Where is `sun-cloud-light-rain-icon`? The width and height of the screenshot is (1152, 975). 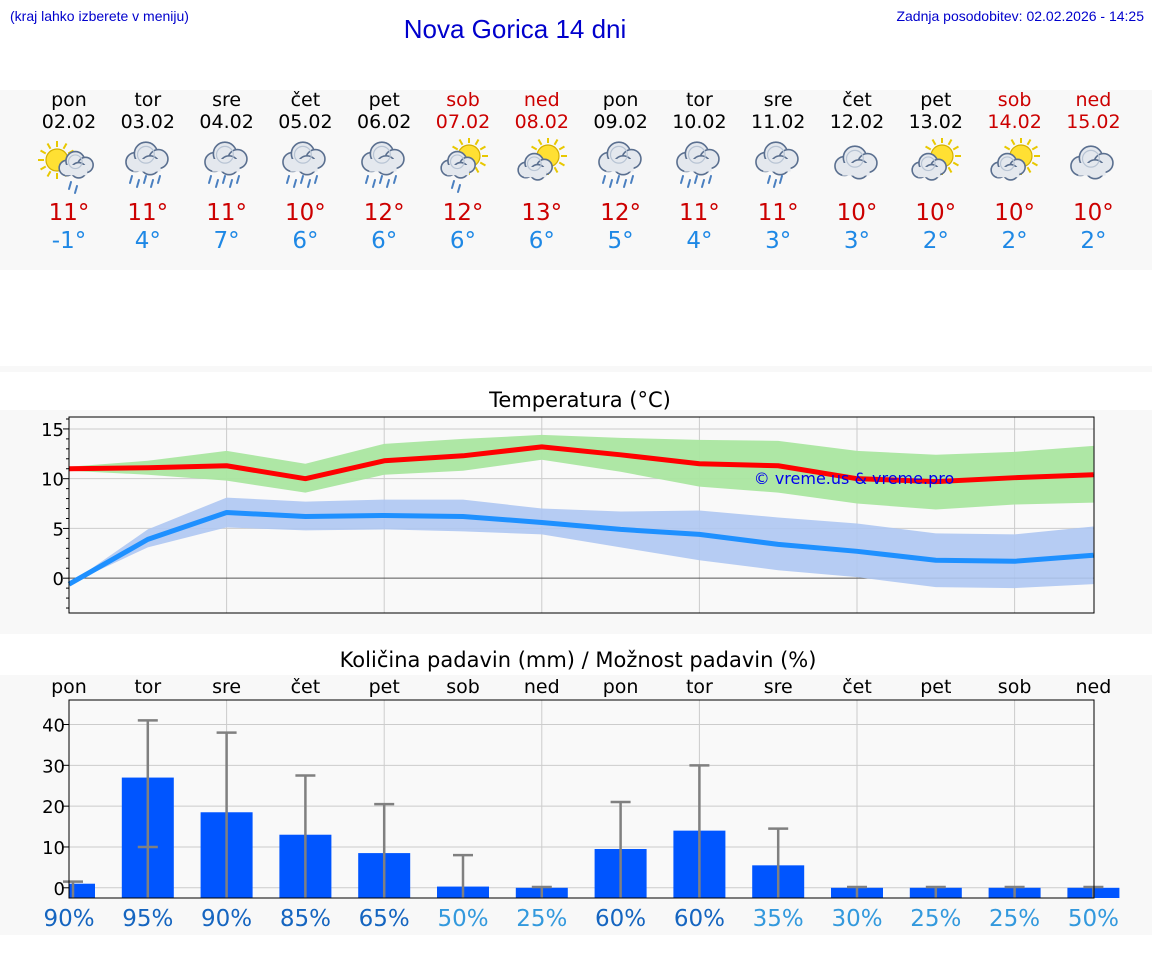 sun-cloud-light-rain-icon is located at coordinates (464, 165).